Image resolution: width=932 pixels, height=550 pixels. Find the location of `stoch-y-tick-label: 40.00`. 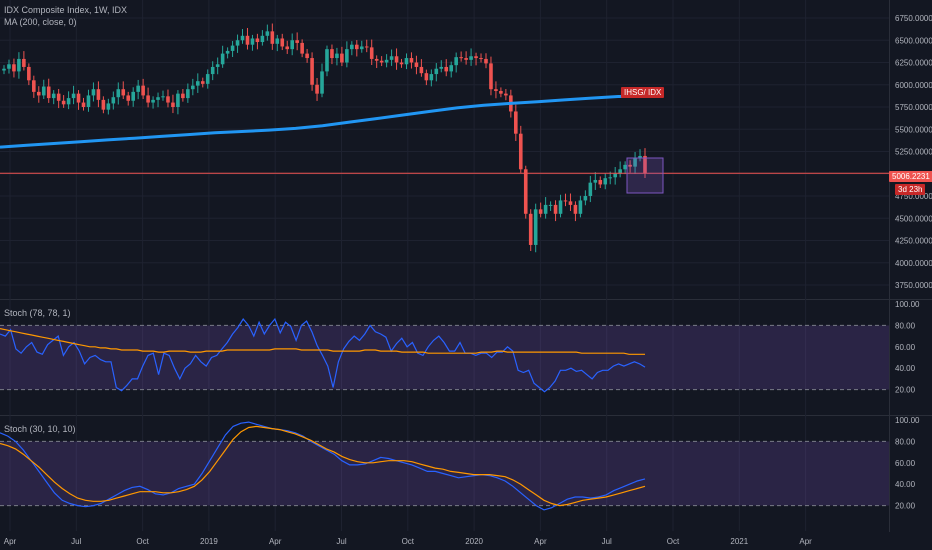

stoch-y-tick-label: 40.00 is located at coordinates (905, 484).